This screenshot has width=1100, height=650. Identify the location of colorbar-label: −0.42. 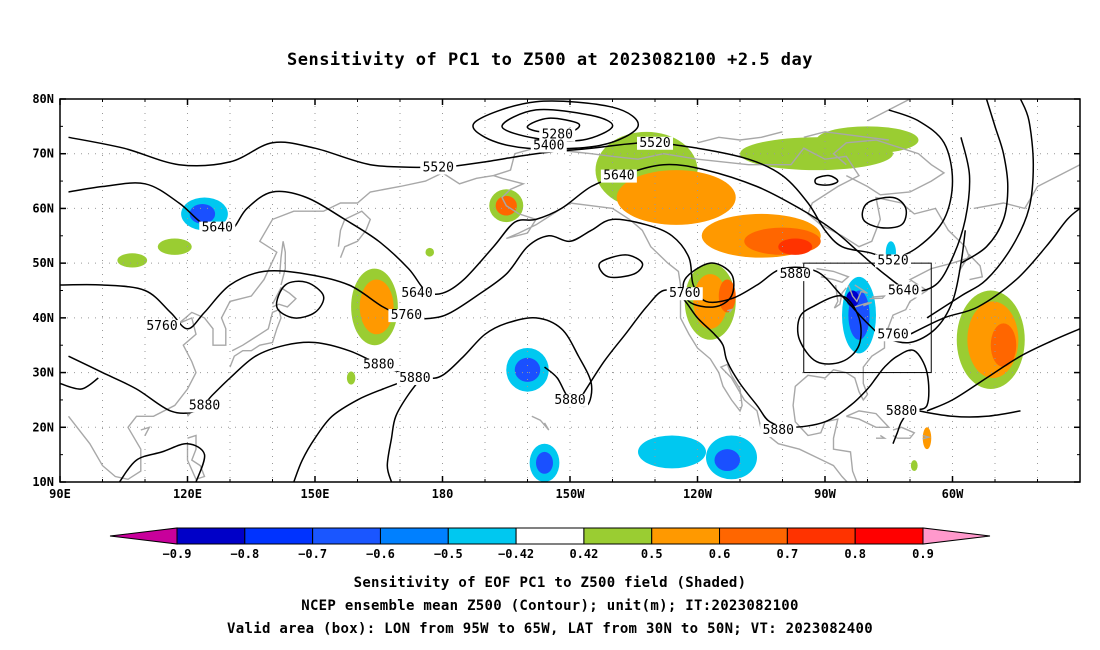
(516, 554).